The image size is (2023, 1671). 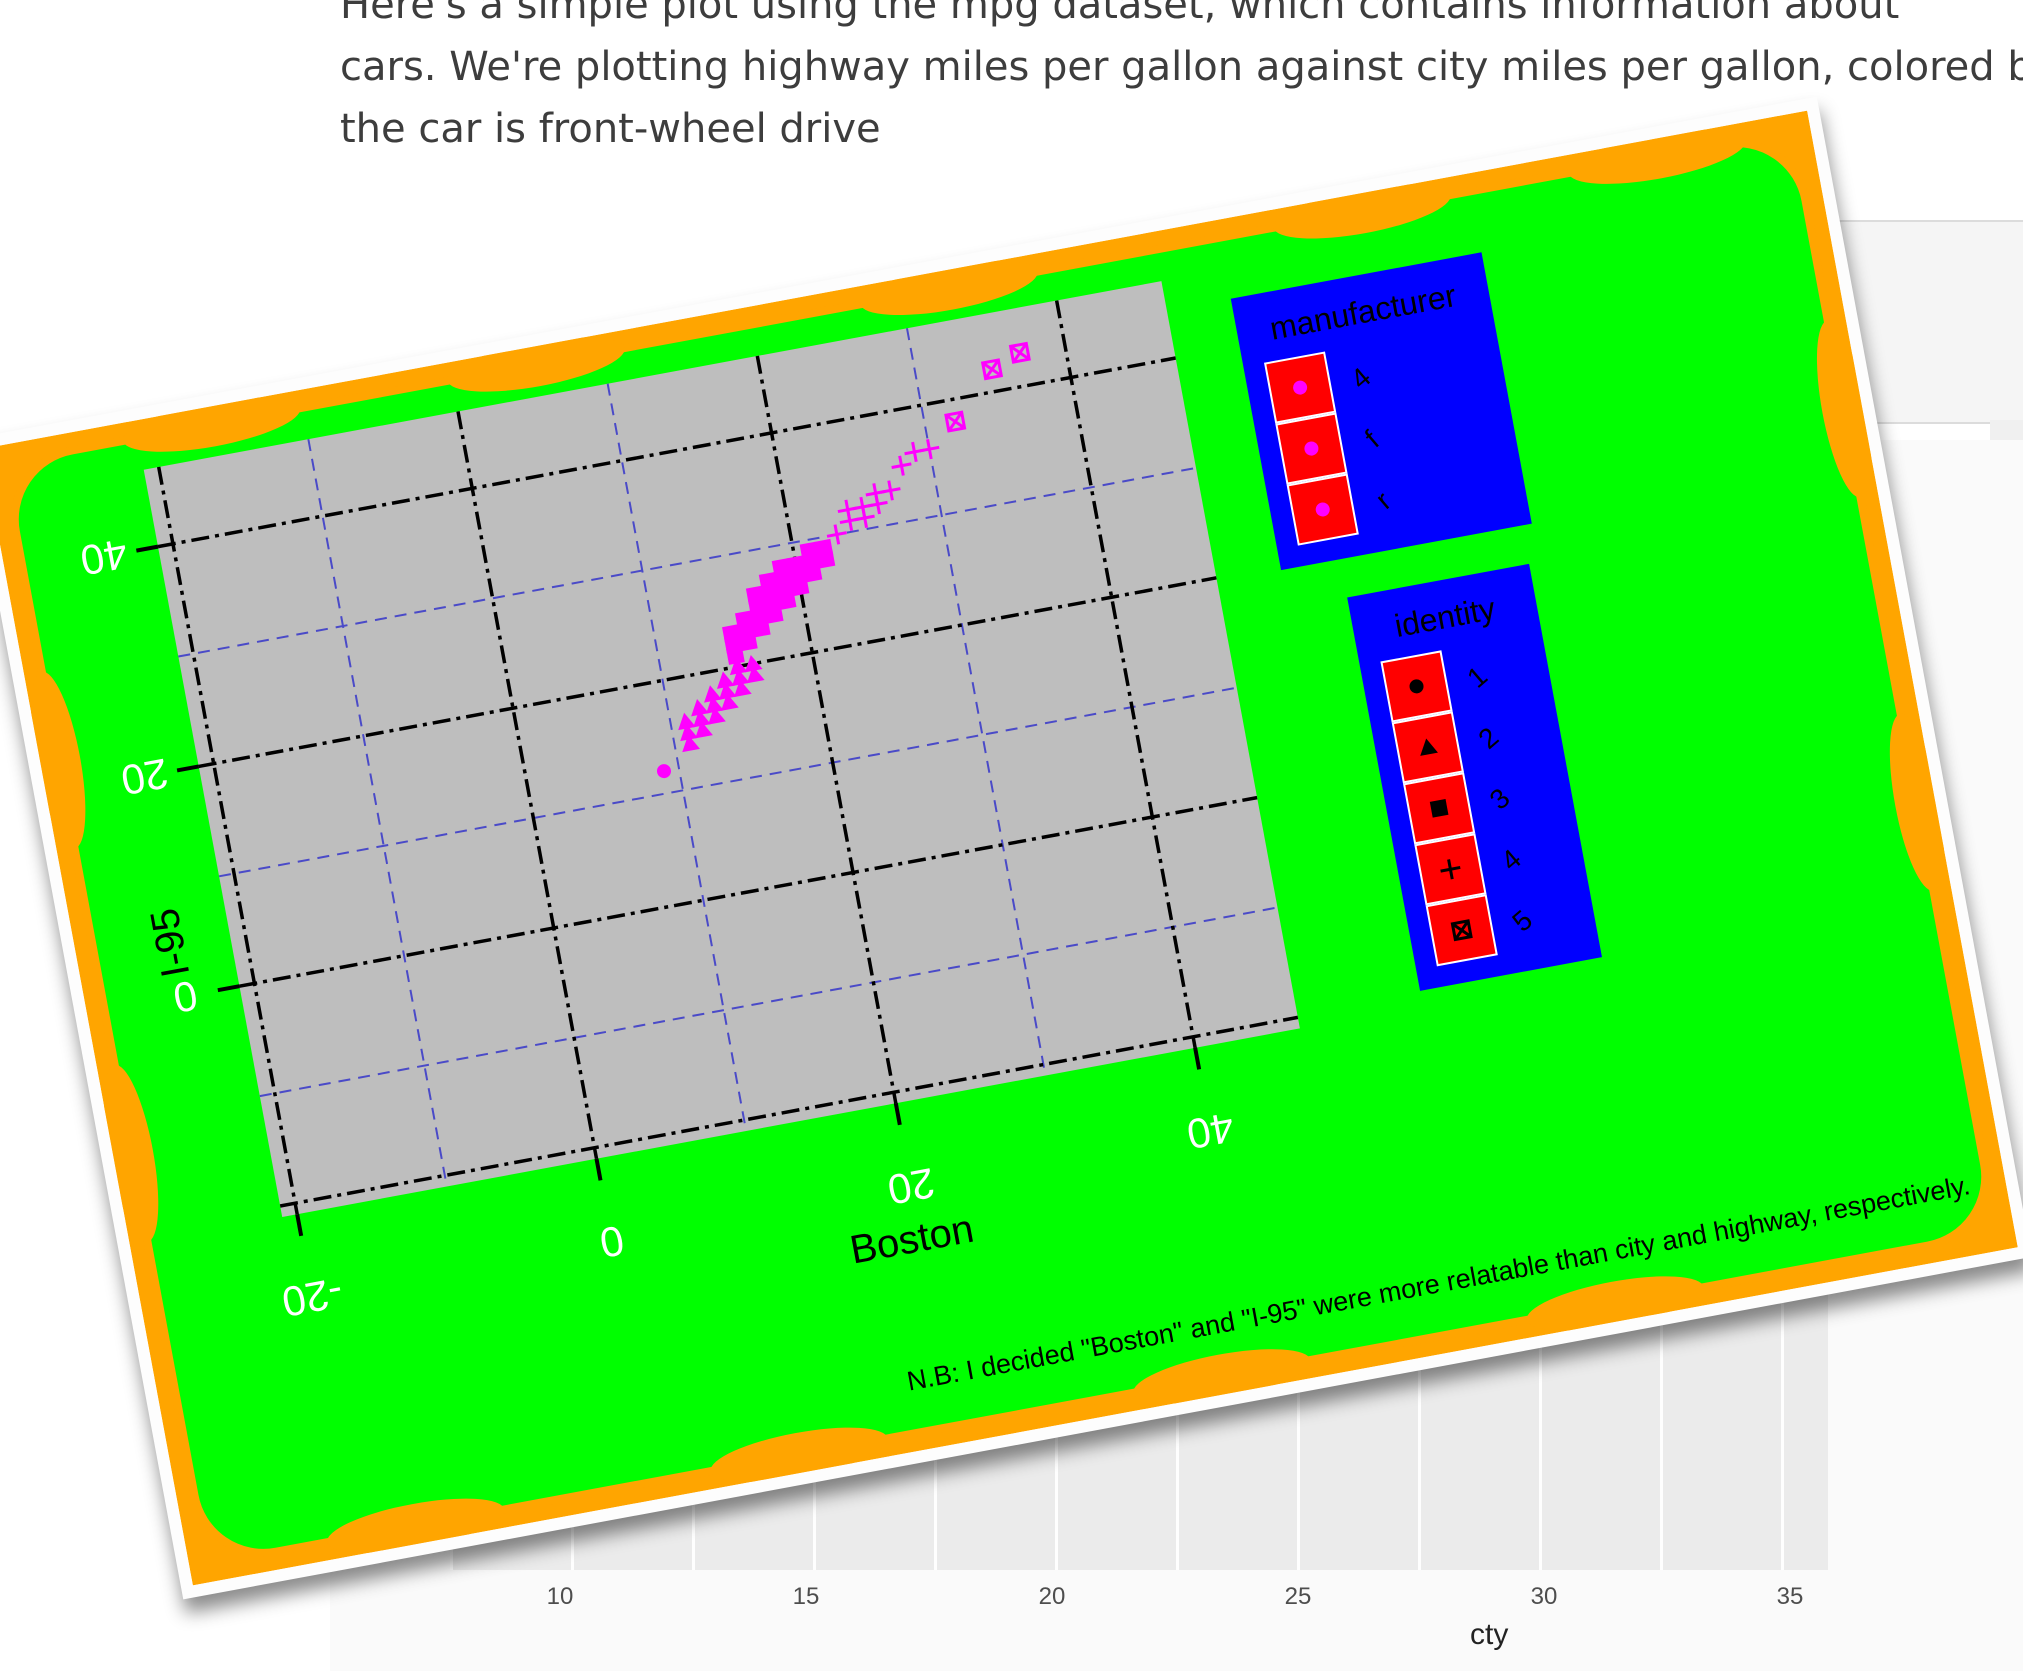 I want to click on background-x-tick: 15, so click(x=806, y=1596).